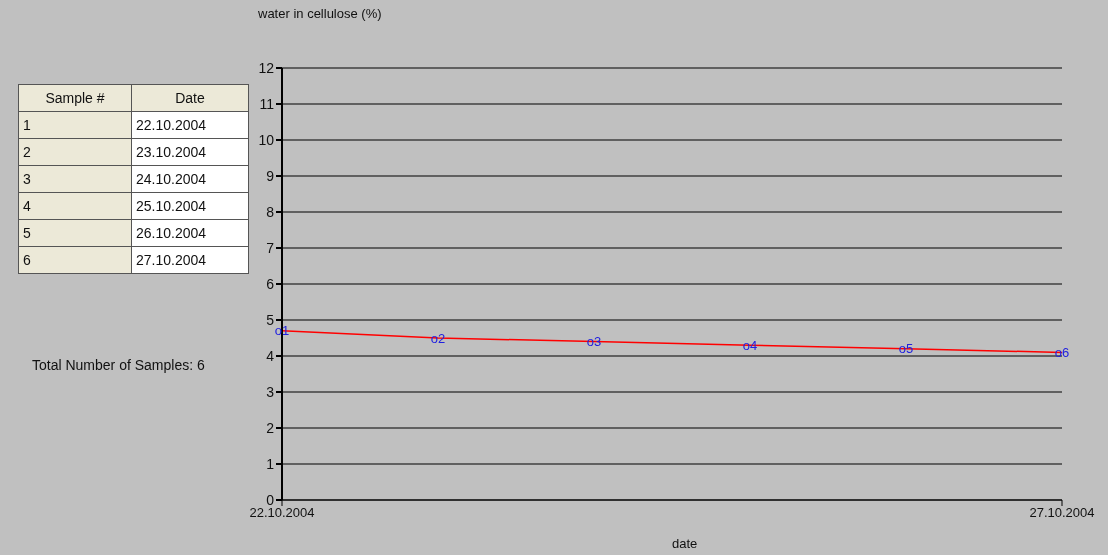 The width and height of the screenshot is (1108, 555). What do you see at coordinates (270, 355) in the screenshot?
I see `y-tick-label: 4` at bounding box center [270, 355].